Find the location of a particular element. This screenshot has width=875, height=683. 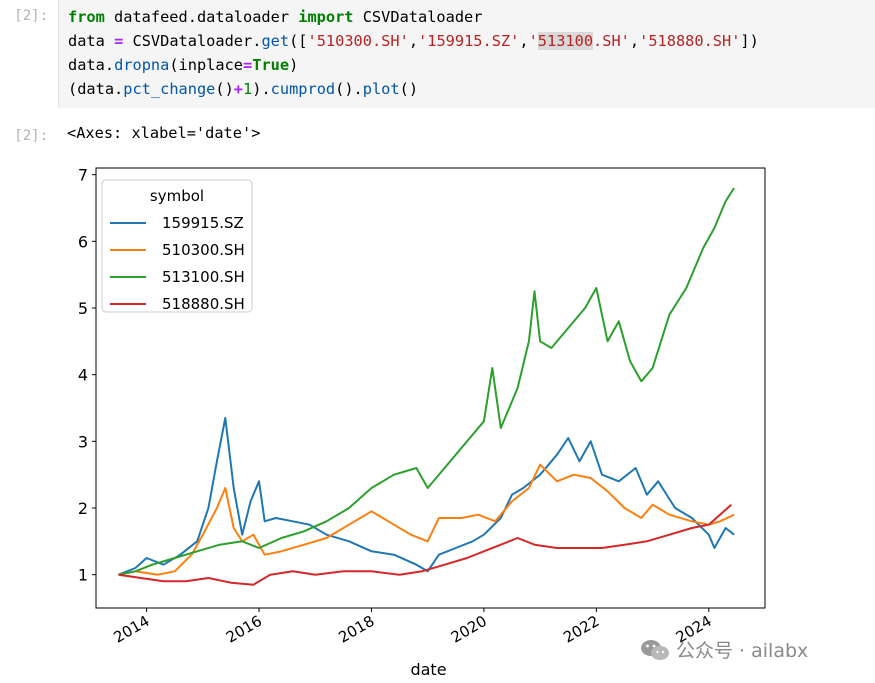

number-one: 1 is located at coordinates (248, 89).